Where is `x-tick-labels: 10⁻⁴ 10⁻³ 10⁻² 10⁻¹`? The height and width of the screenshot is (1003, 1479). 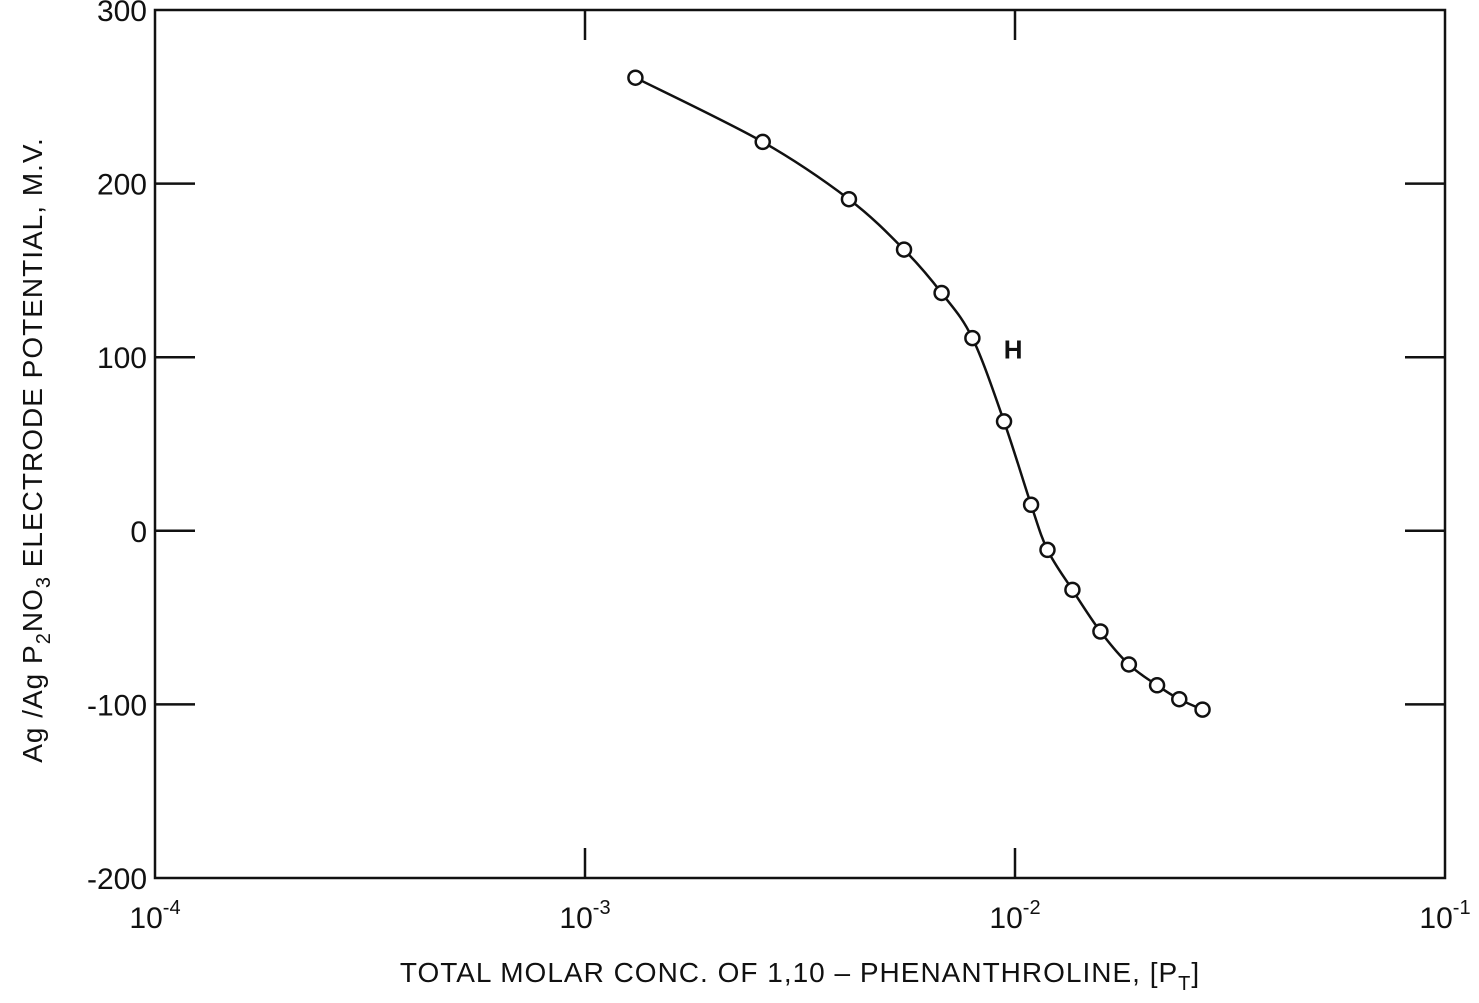 x-tick-labels: 10⁻⁴ 10⁻³ 10⁻² 10⁻¹ is located at coordinates (799, 916).